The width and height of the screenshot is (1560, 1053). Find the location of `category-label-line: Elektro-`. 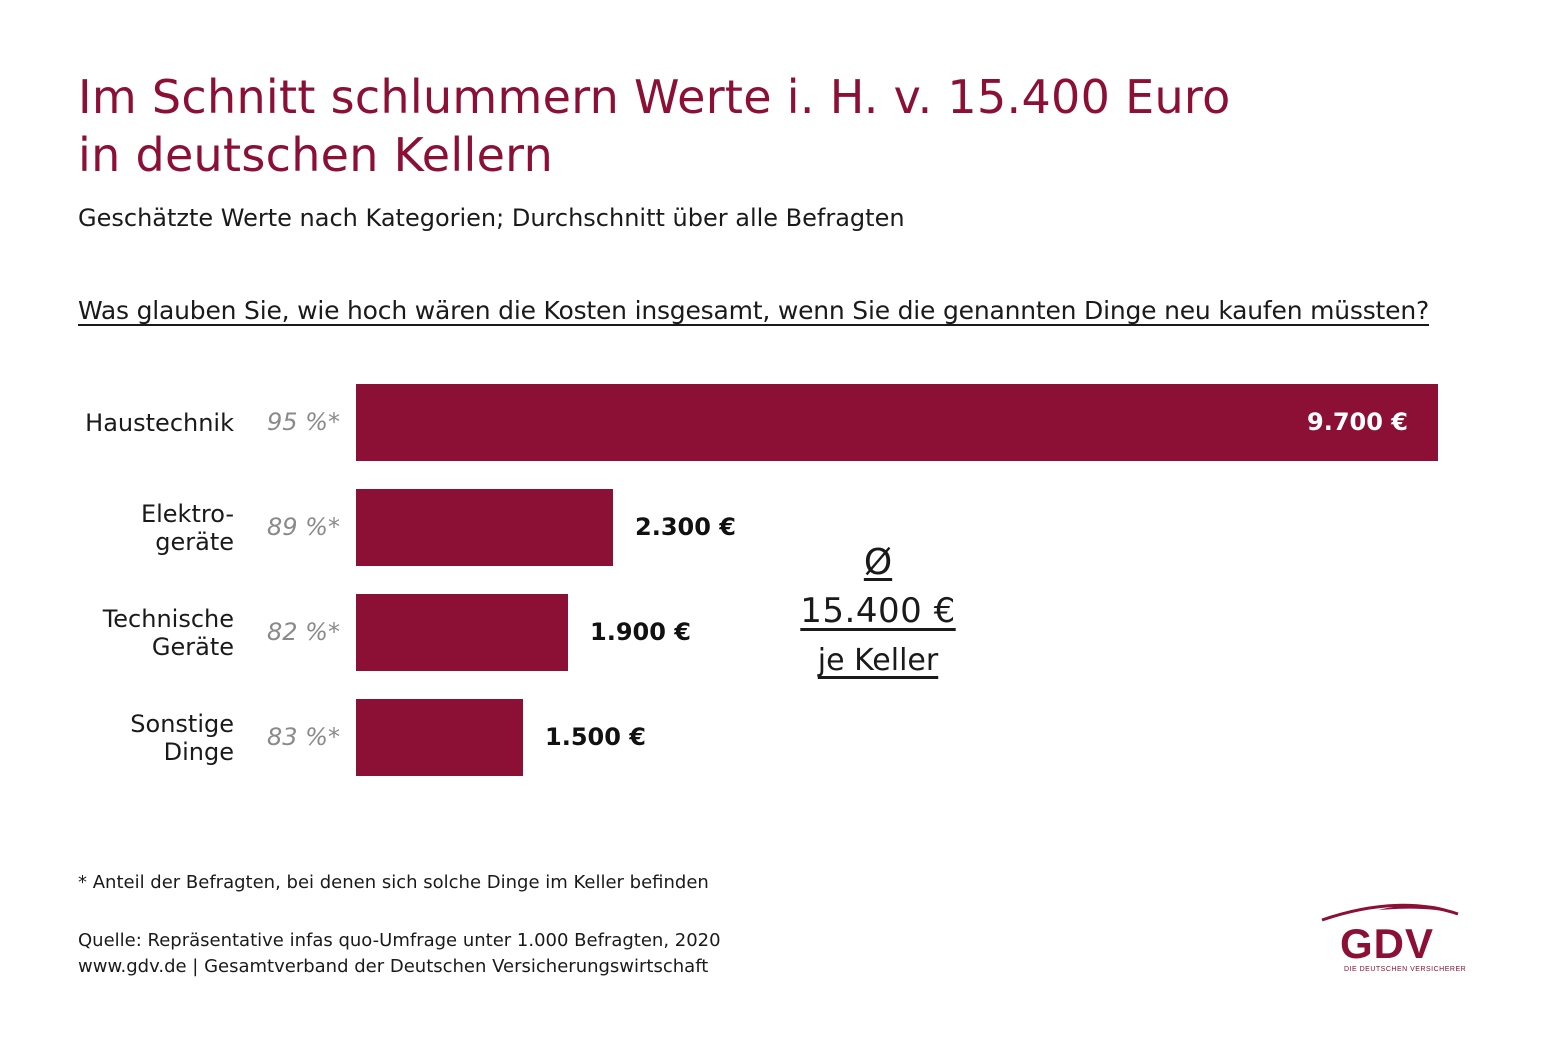

category-label-line: Elektro- is located at coordinates (187, 513).